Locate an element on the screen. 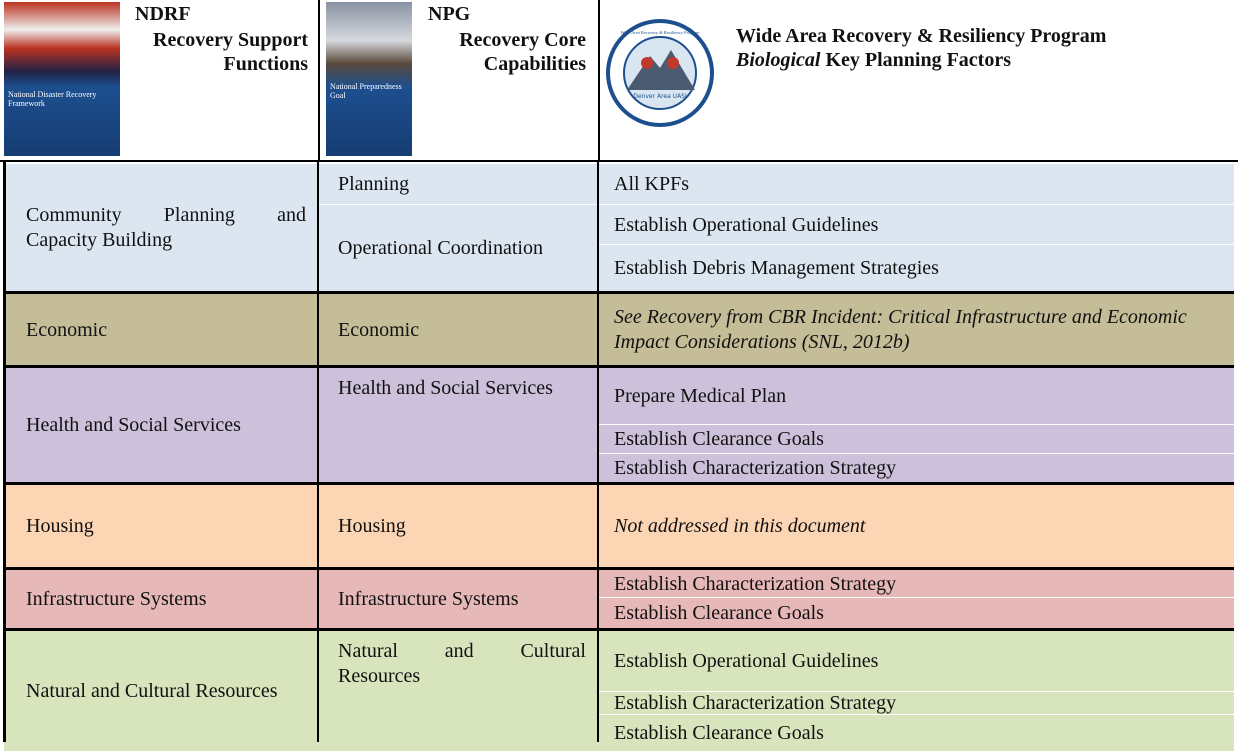  rsf-cell: Natural and Cultural Resources is located at coordinates (161, 691).